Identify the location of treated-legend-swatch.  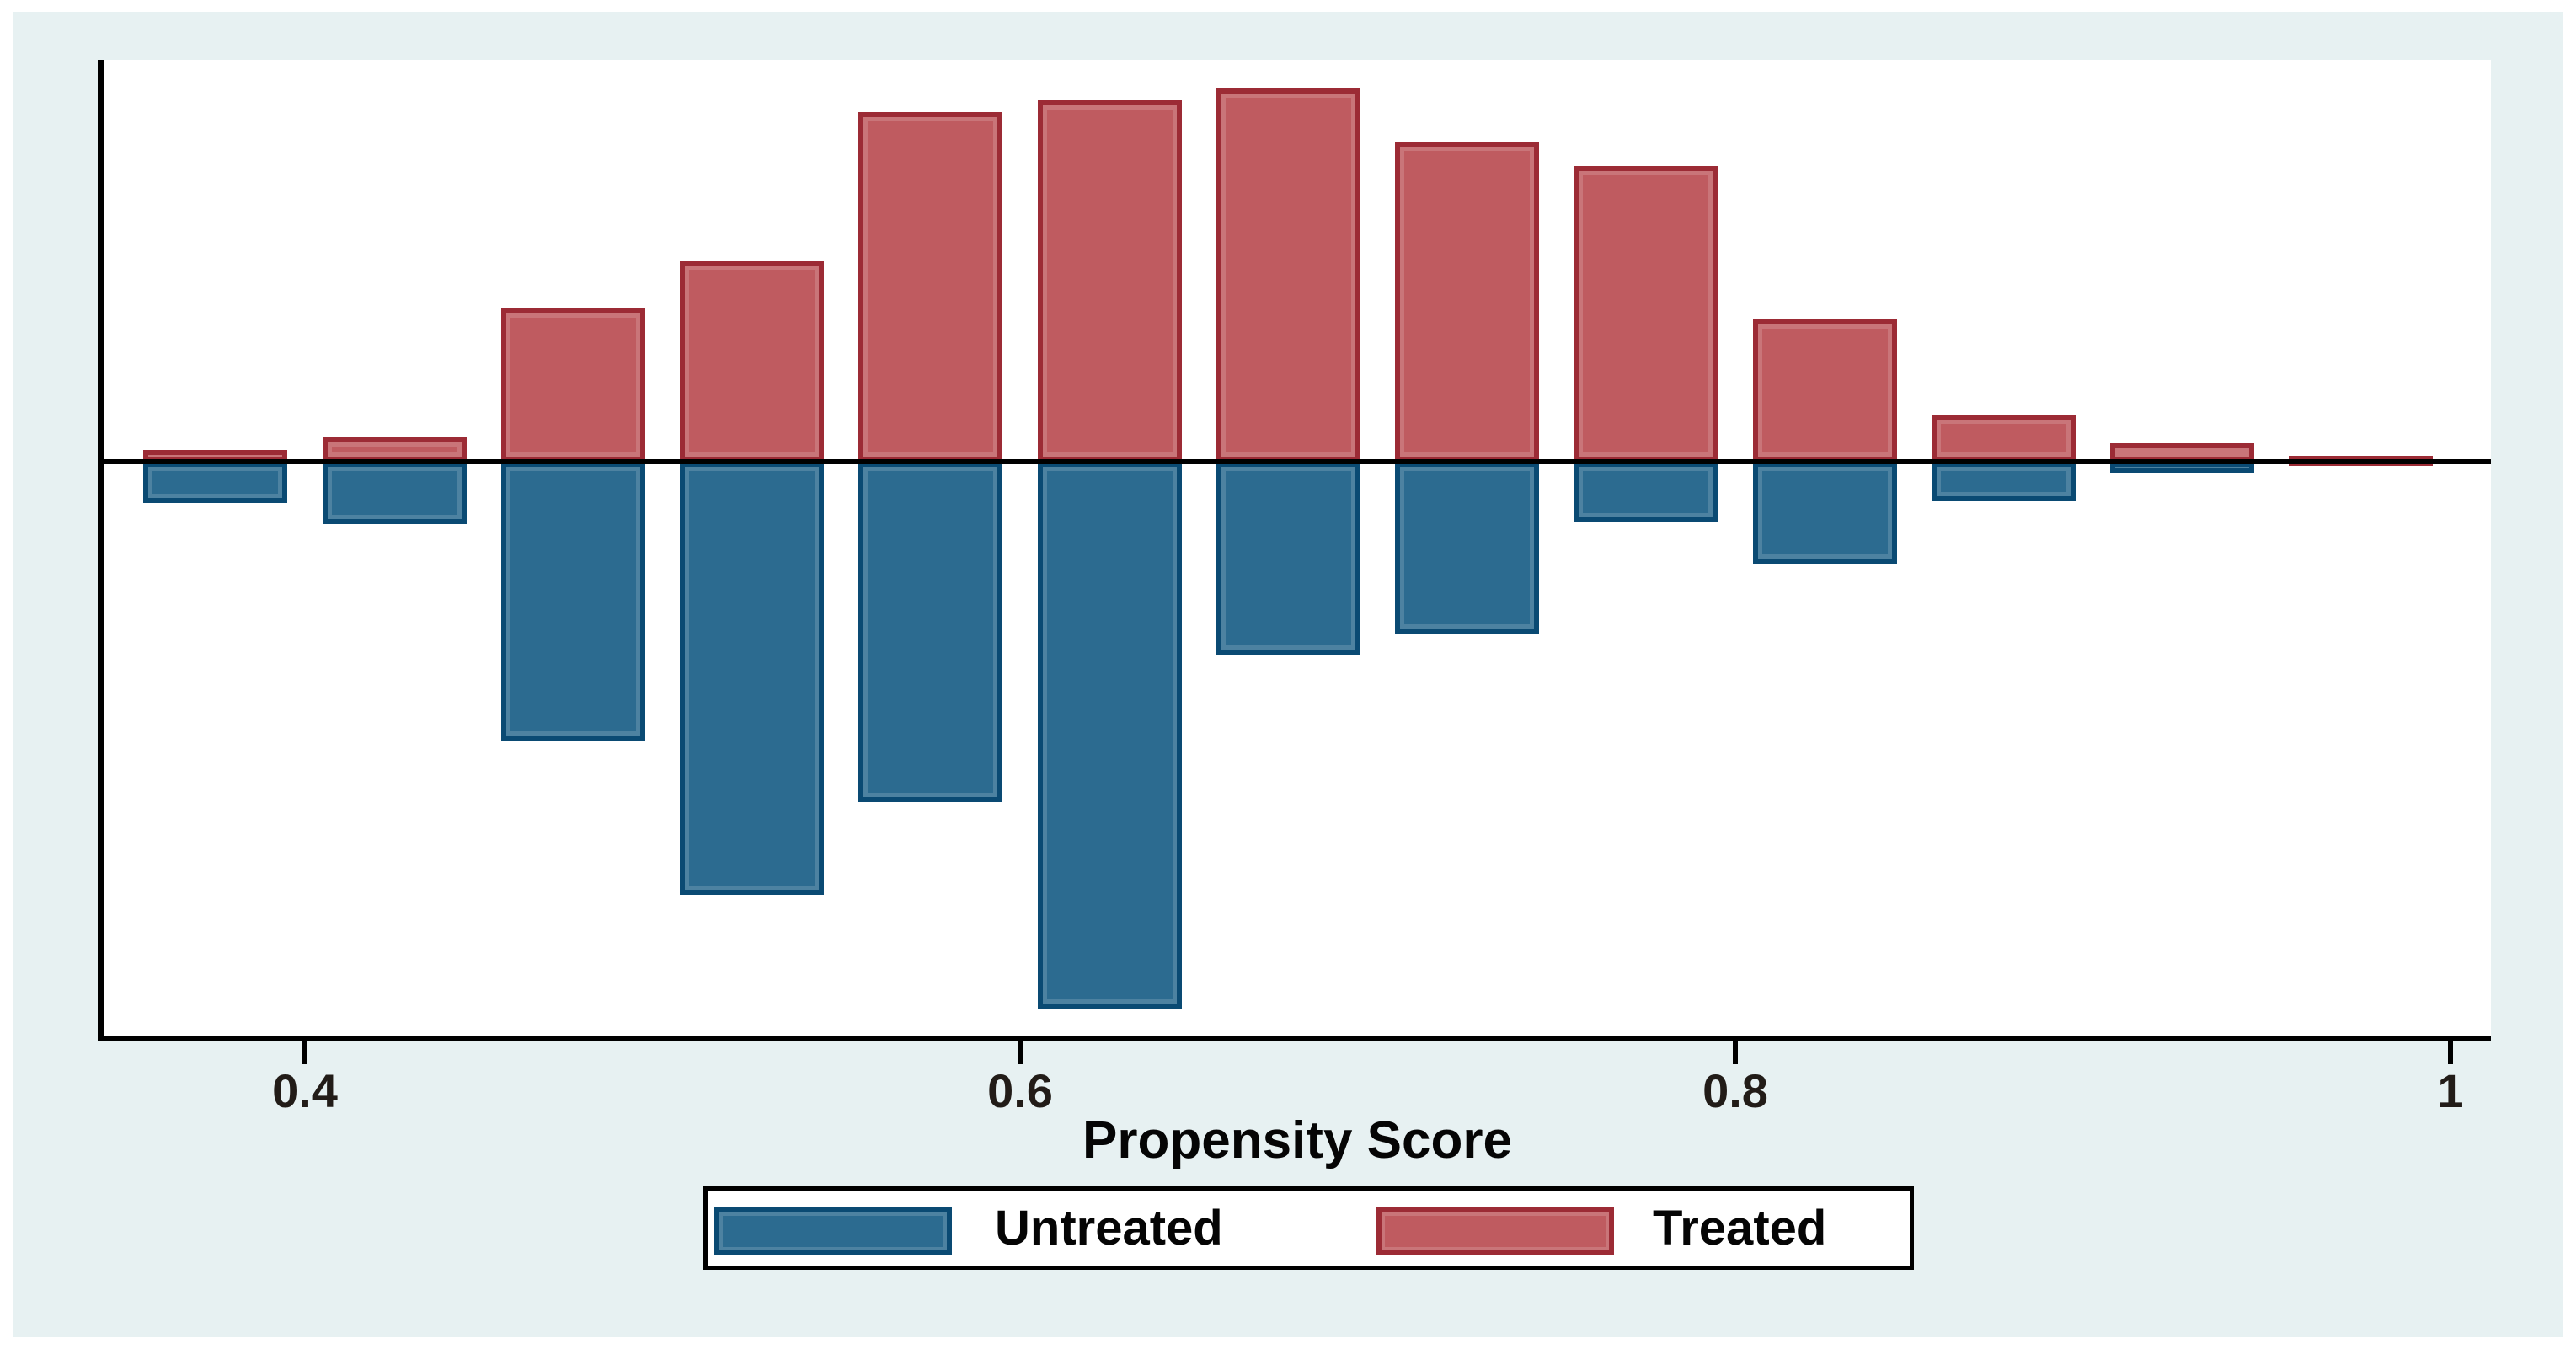
(1495, 1231).